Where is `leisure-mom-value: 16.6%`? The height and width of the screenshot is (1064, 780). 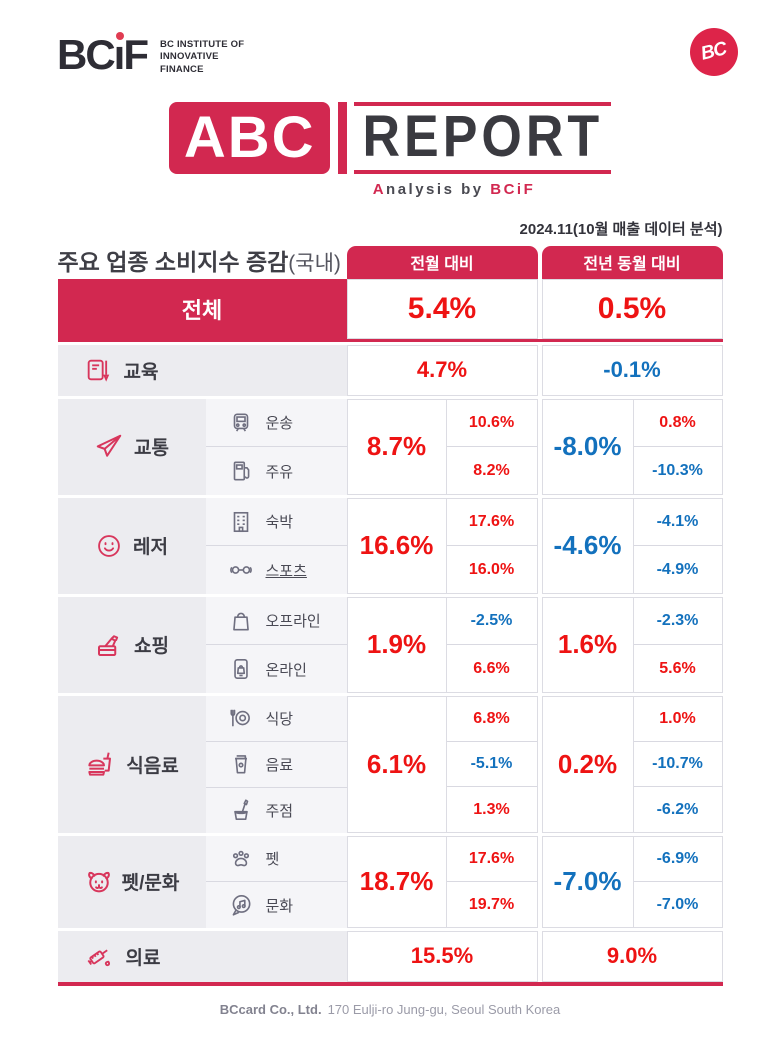
leisure-mom-value: 16.6% is located at coordinates (396, 545).